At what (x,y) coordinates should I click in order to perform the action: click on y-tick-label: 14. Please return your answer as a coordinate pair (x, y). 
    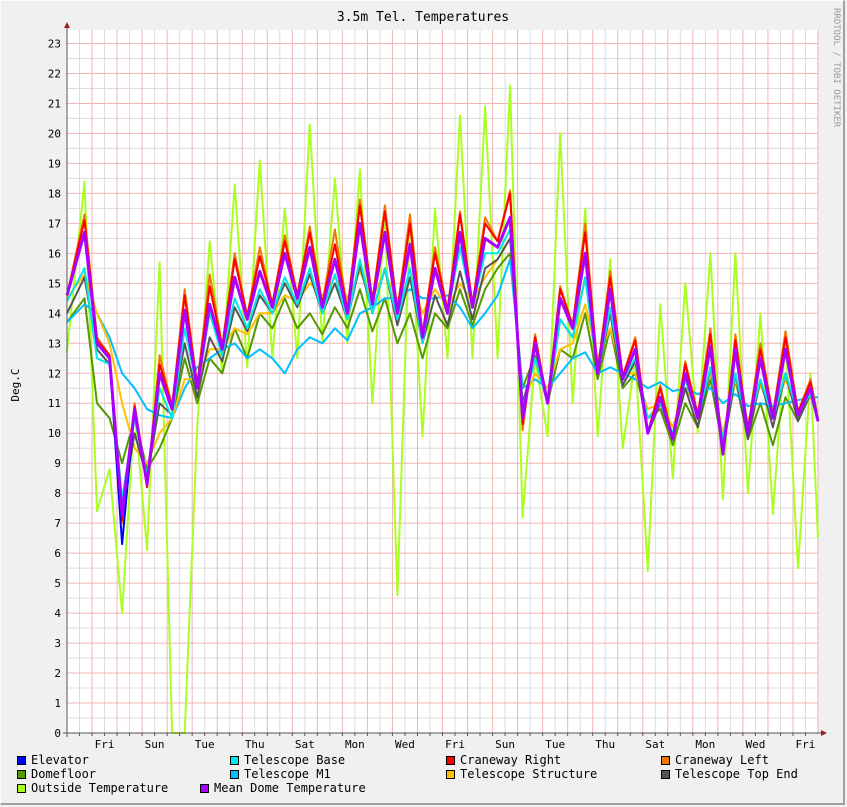
    Looking at the image, I should click on (55, 313).